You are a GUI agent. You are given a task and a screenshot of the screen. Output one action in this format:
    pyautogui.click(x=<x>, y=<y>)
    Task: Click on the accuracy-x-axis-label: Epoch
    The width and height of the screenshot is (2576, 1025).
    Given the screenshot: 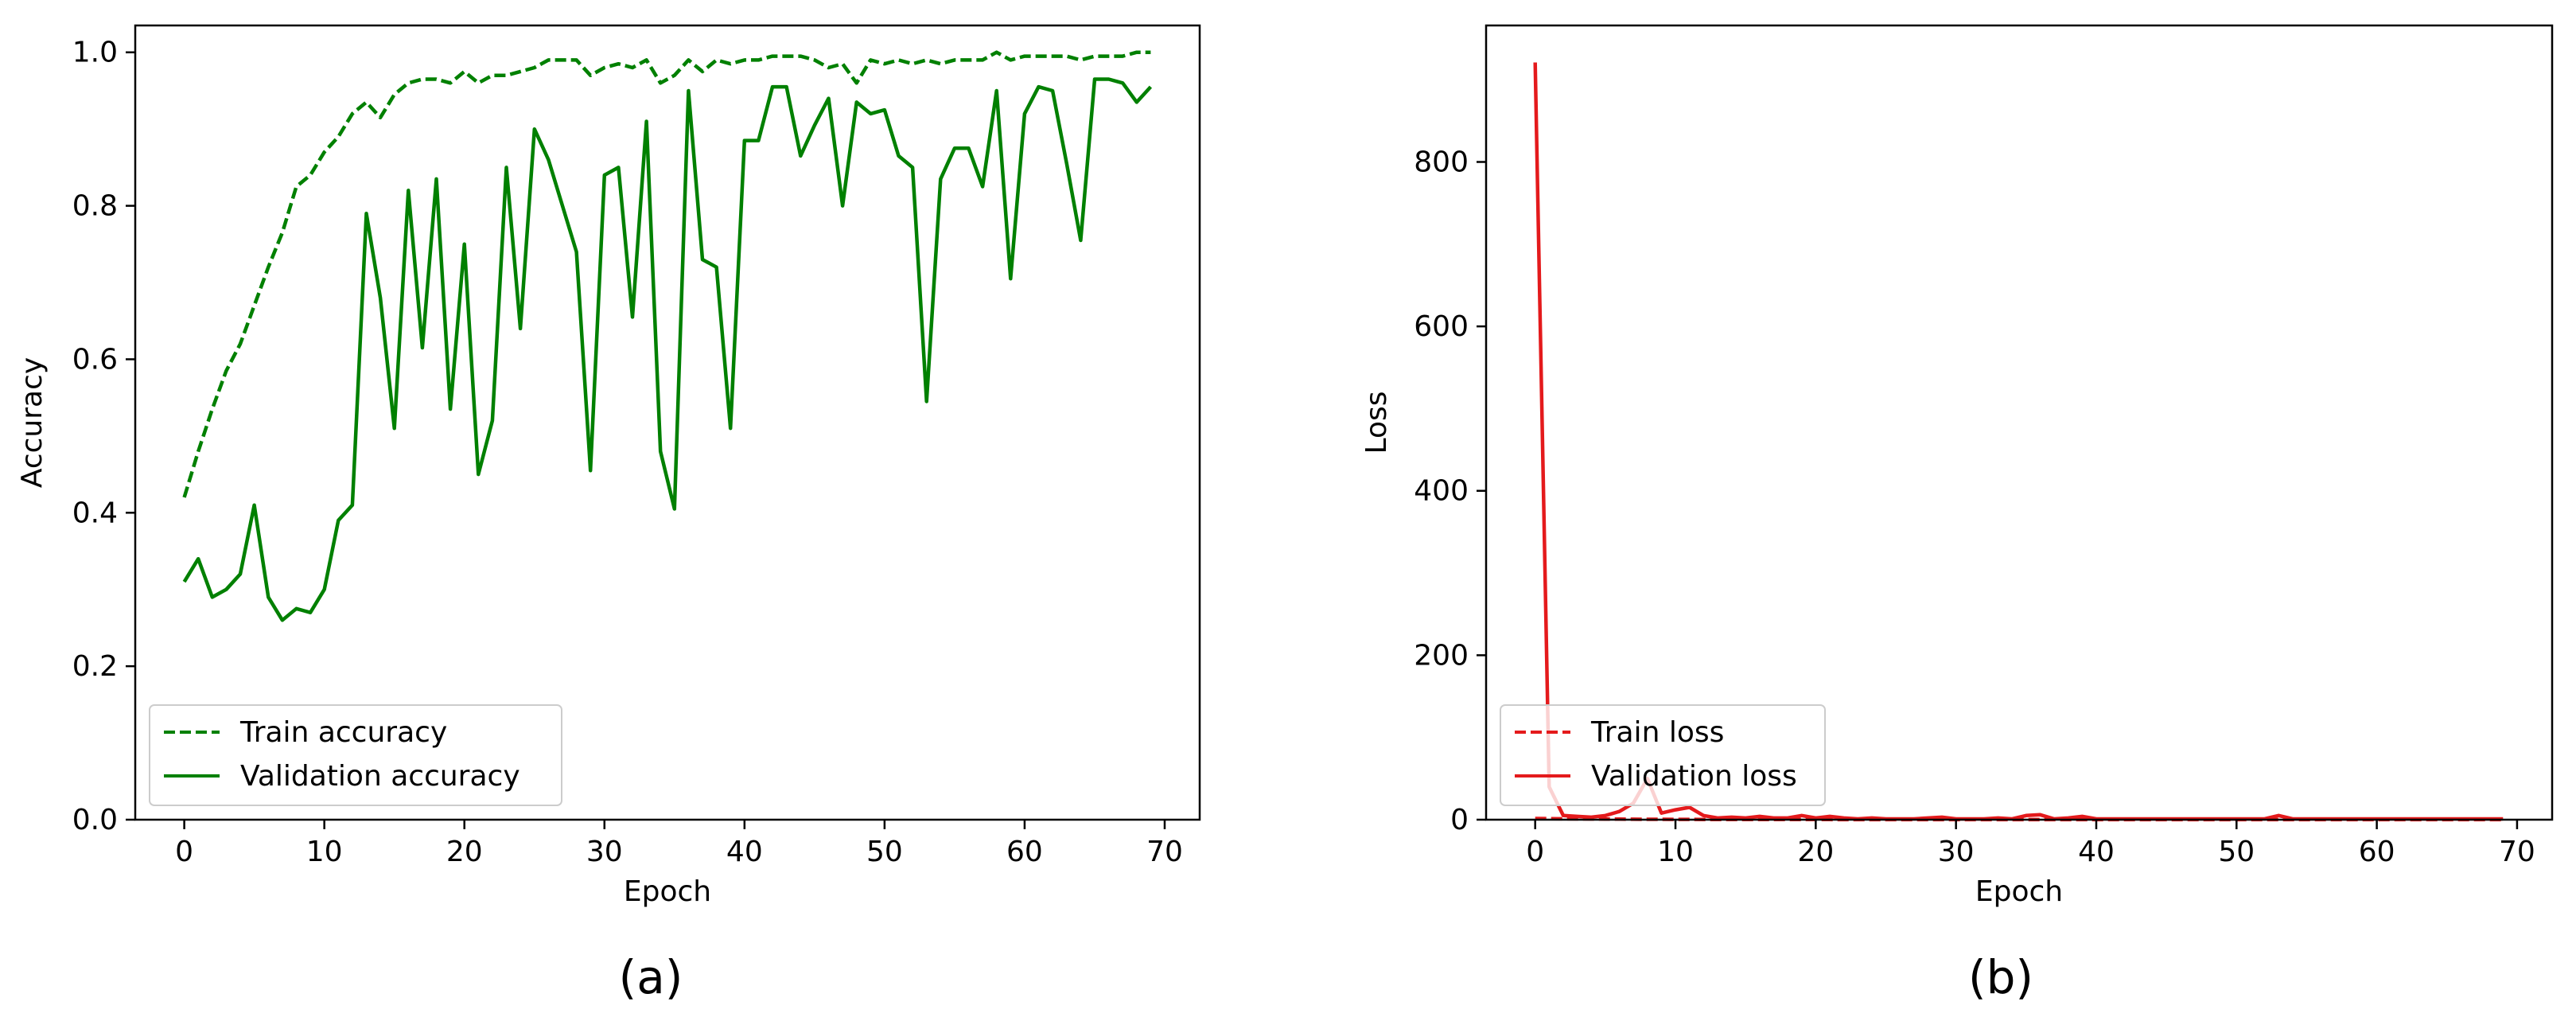 What is the action you would take?
    pyautogui.click(x=668, y=891)
    